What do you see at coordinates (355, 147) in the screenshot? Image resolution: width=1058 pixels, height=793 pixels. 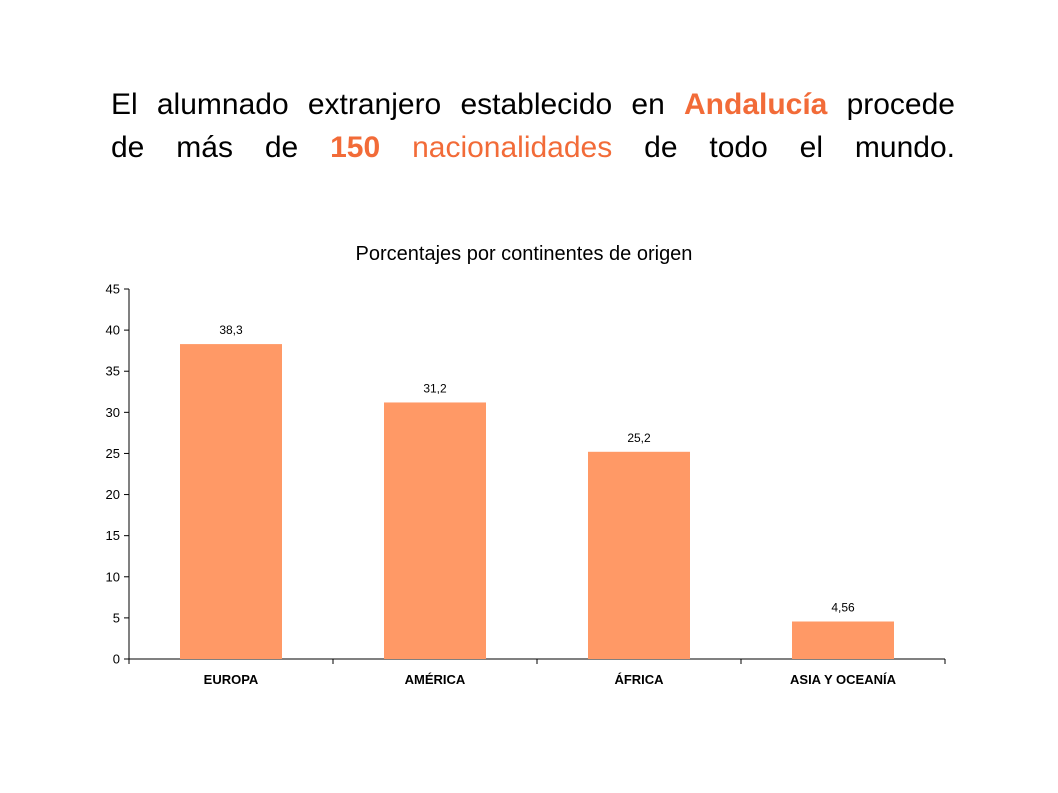 I see `headline-highlight-count: 150` at bounding box center [355, 147].